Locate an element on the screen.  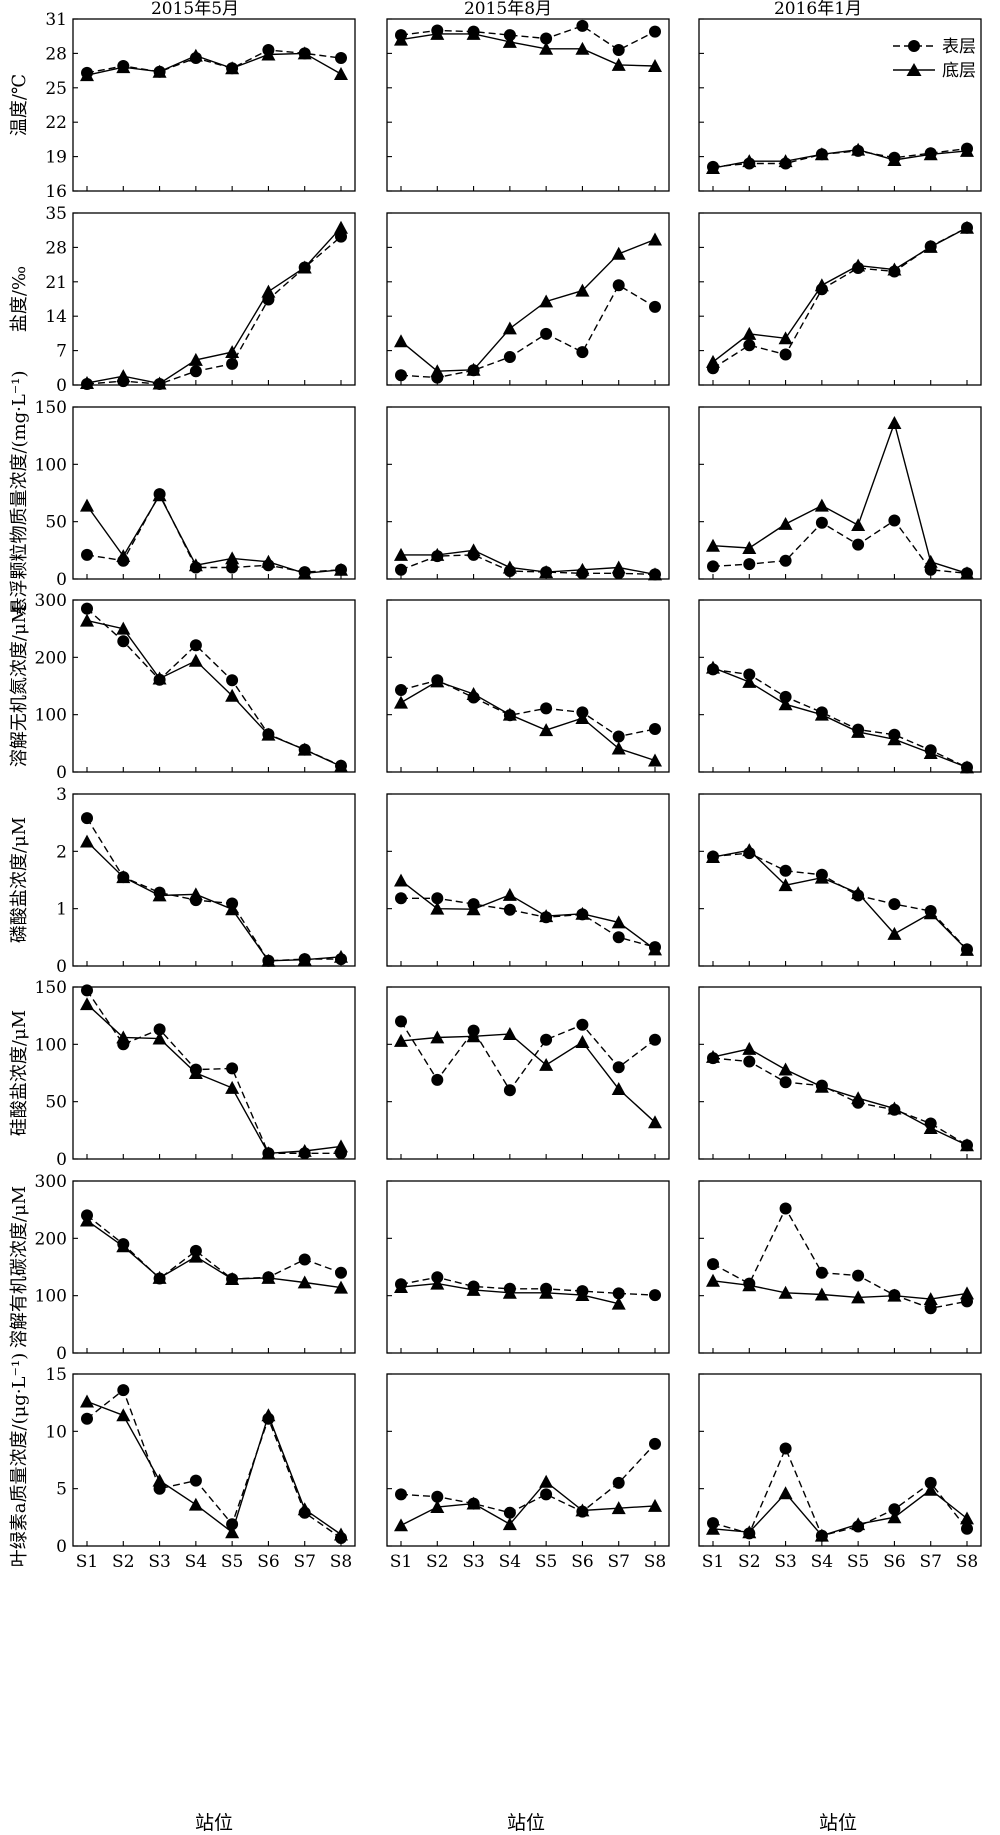
panel-chlorophyll-aug-2015: S1 S2 S3 S4 S5 S6 S7 S8 is located at coordinates (528, 1472).